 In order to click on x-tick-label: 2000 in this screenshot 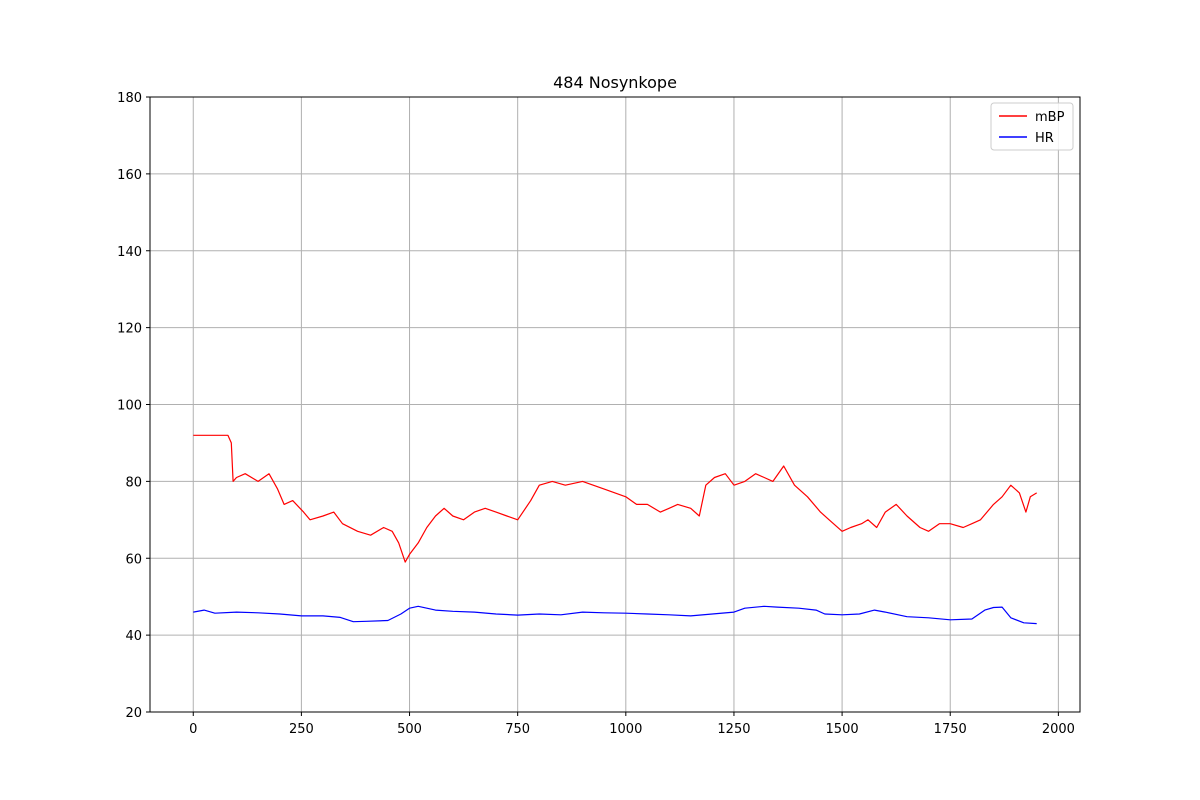, I will do `click(1058, 729)`.